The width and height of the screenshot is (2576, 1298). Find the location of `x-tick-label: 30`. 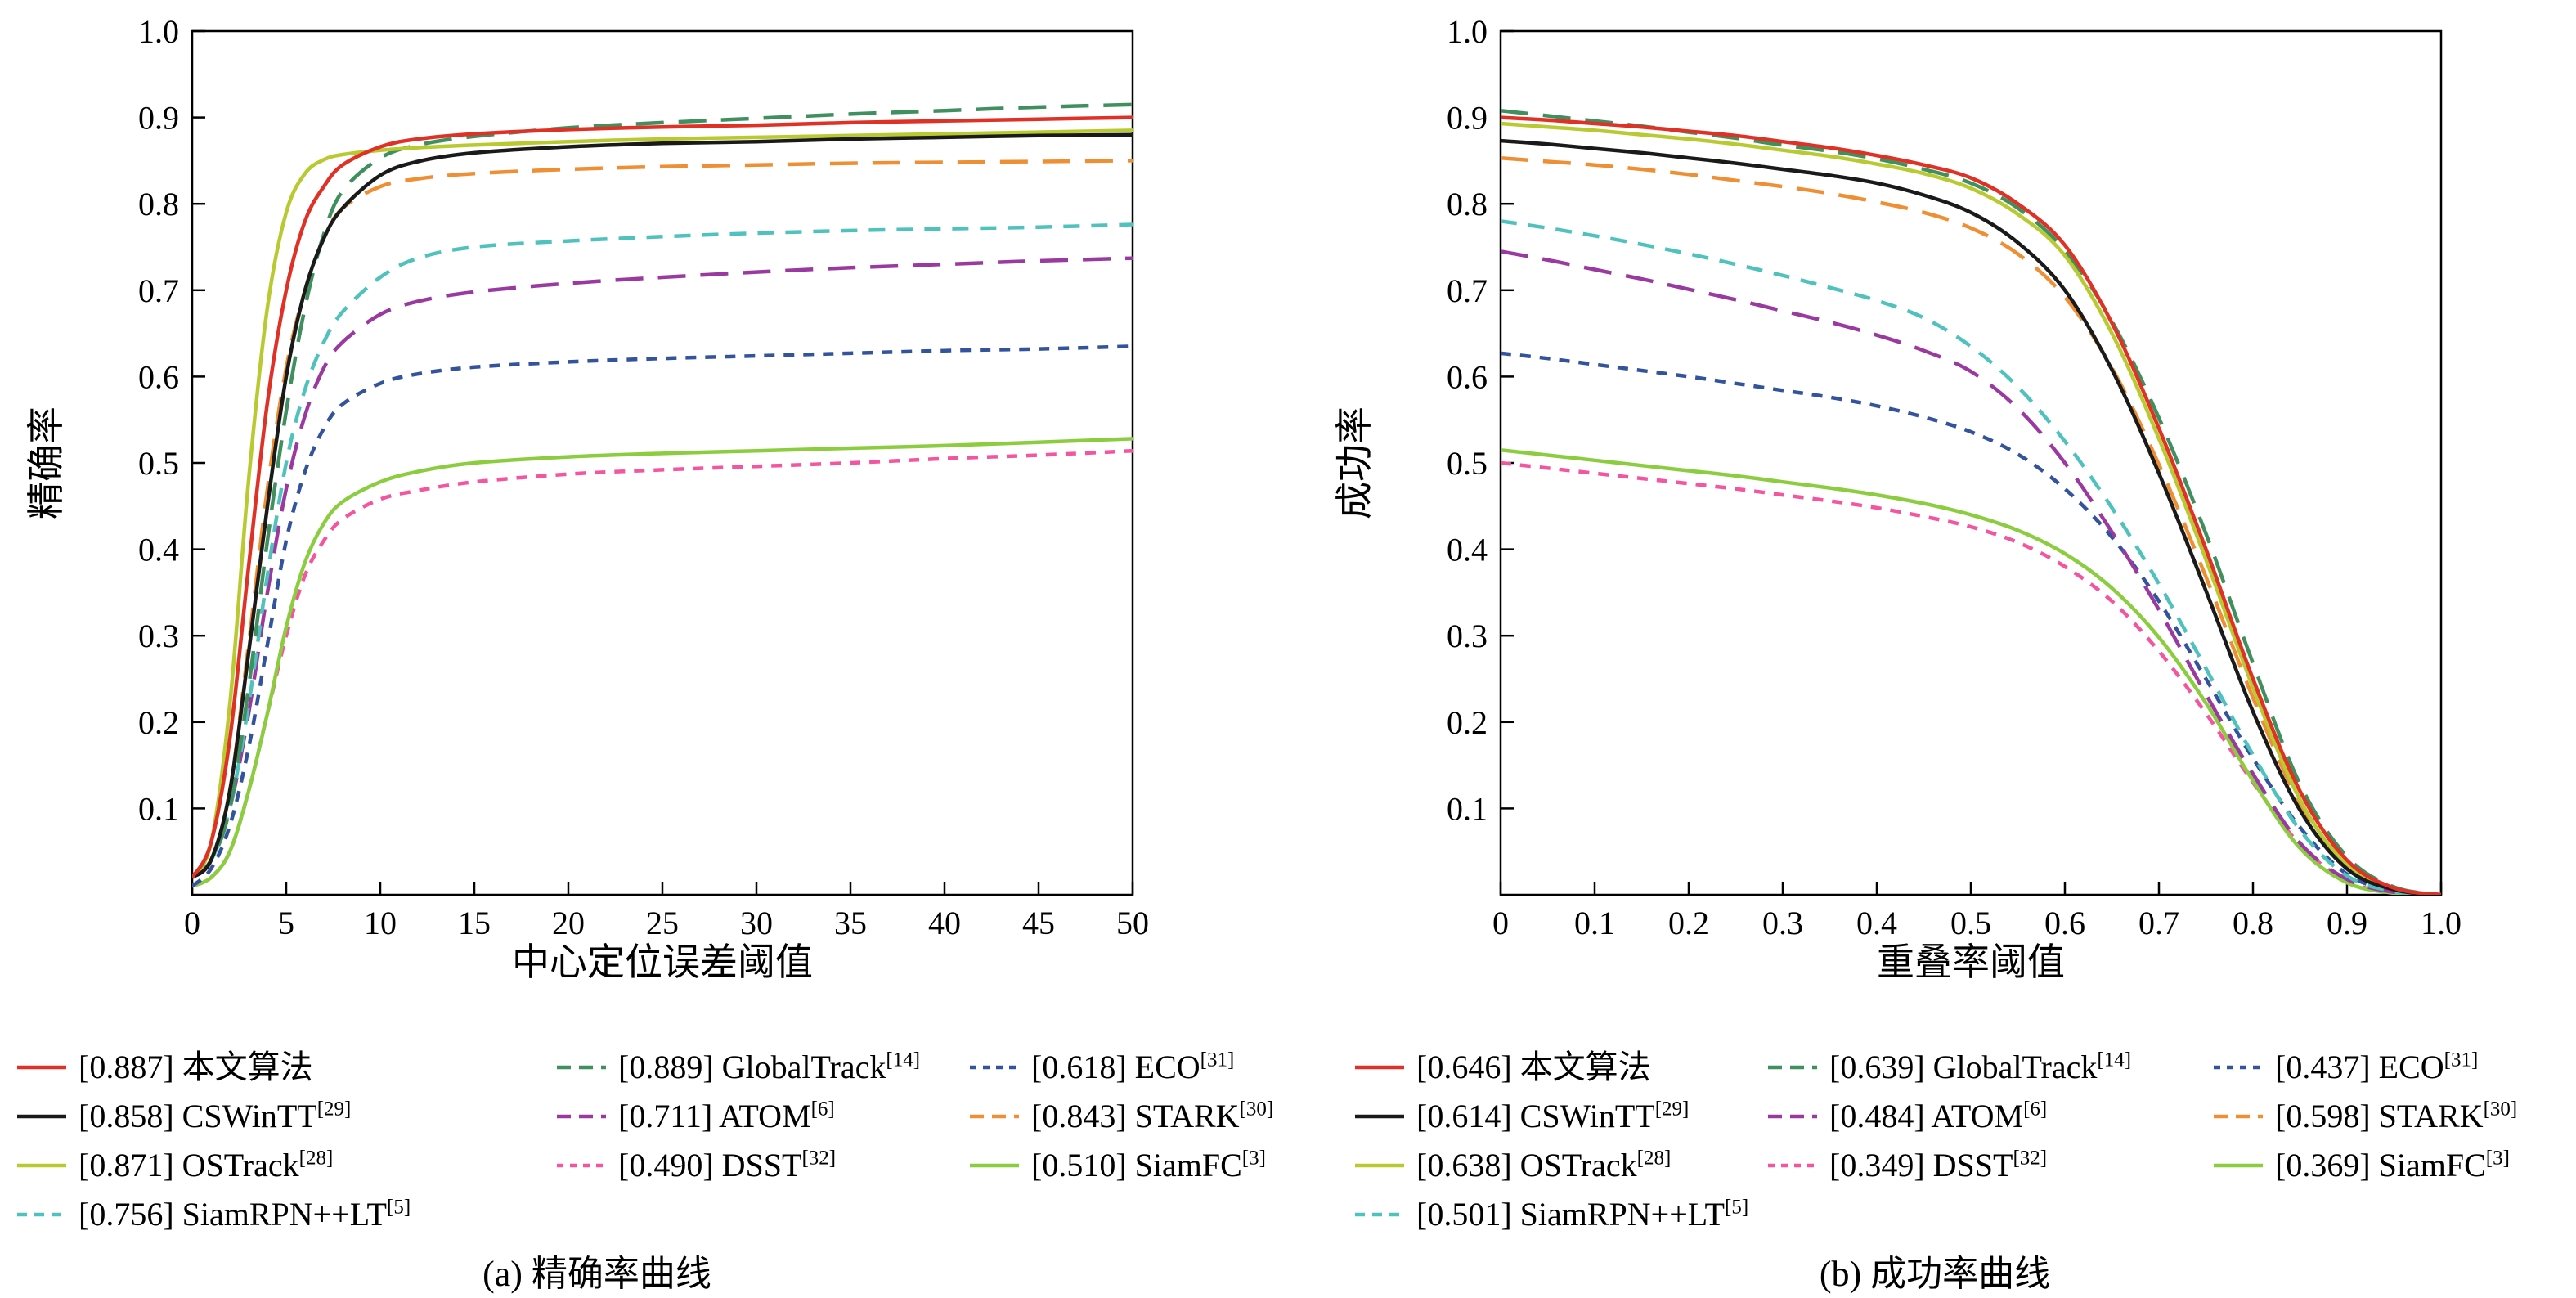

x-tick-label: 30 is located at coordinates (757, 923).